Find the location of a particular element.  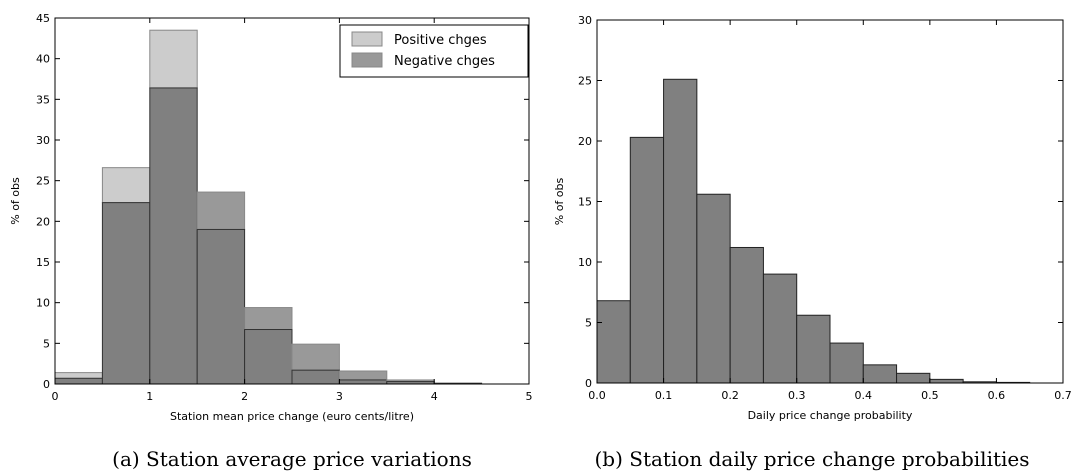

caption-a: (a) Station average price variations is located at coordinates (292, 459).